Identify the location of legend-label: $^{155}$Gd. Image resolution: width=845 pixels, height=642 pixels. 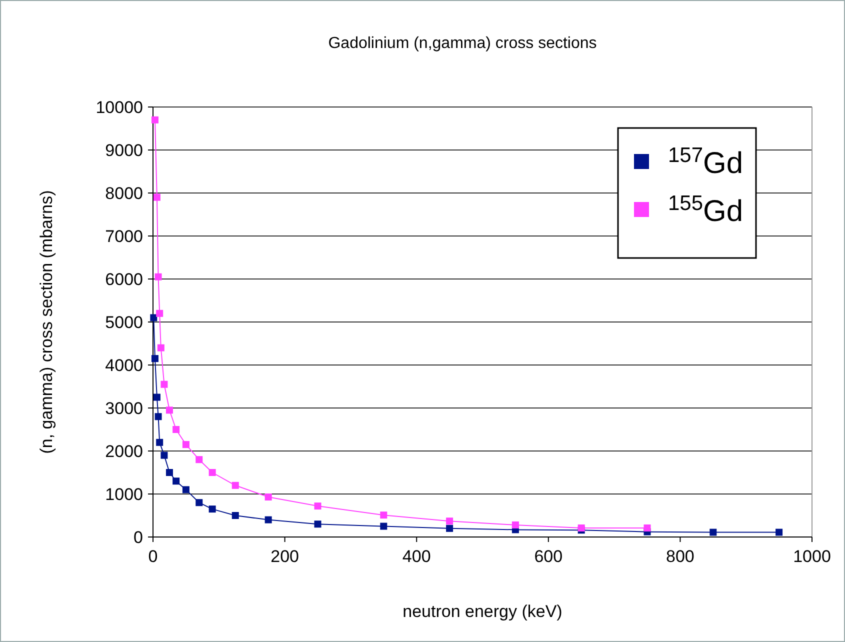
(706, 210).